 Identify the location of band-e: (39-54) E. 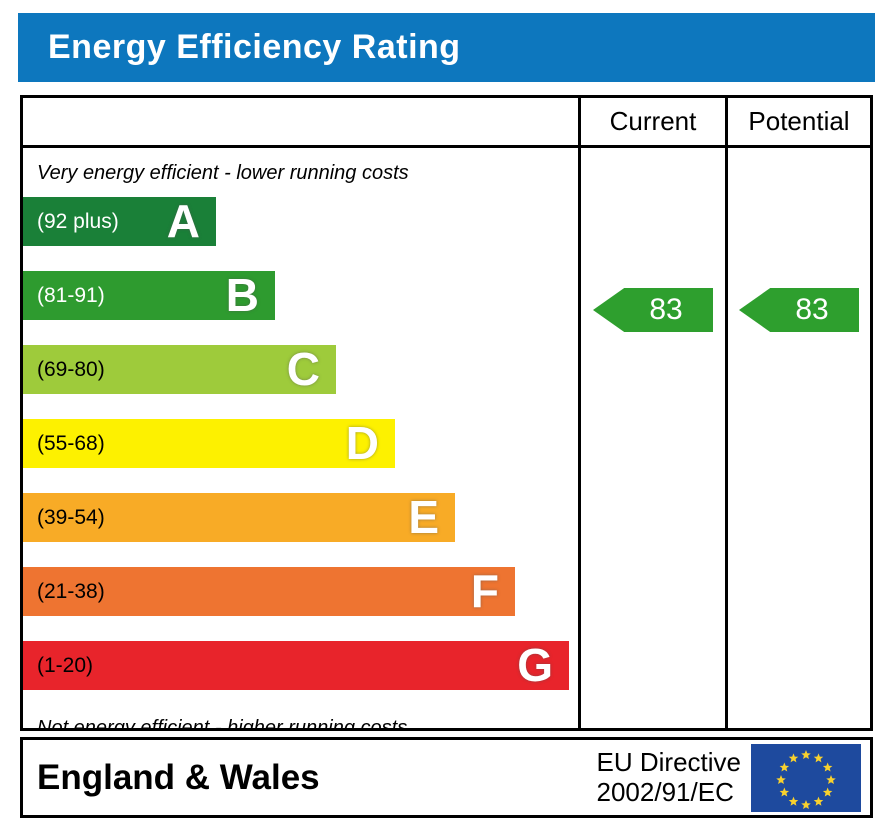
(239, 517).